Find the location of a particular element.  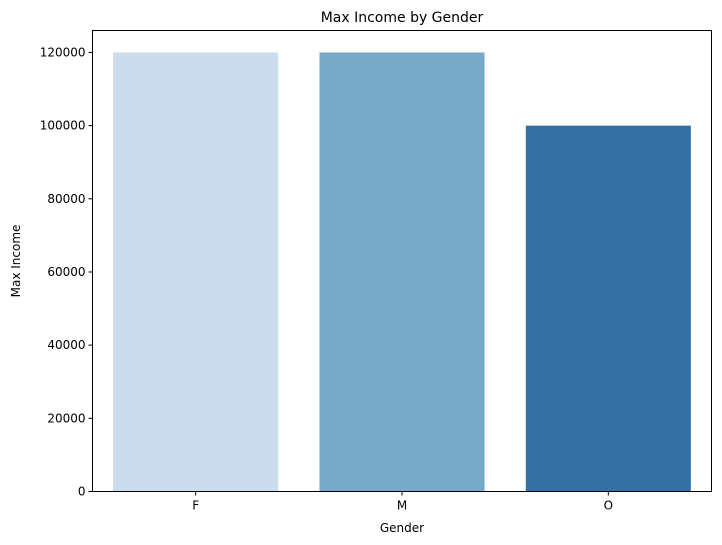

y-axis-ticks: 0 20000 40000 60000 80000 100000 120000 is located at coordinates (66, 272).